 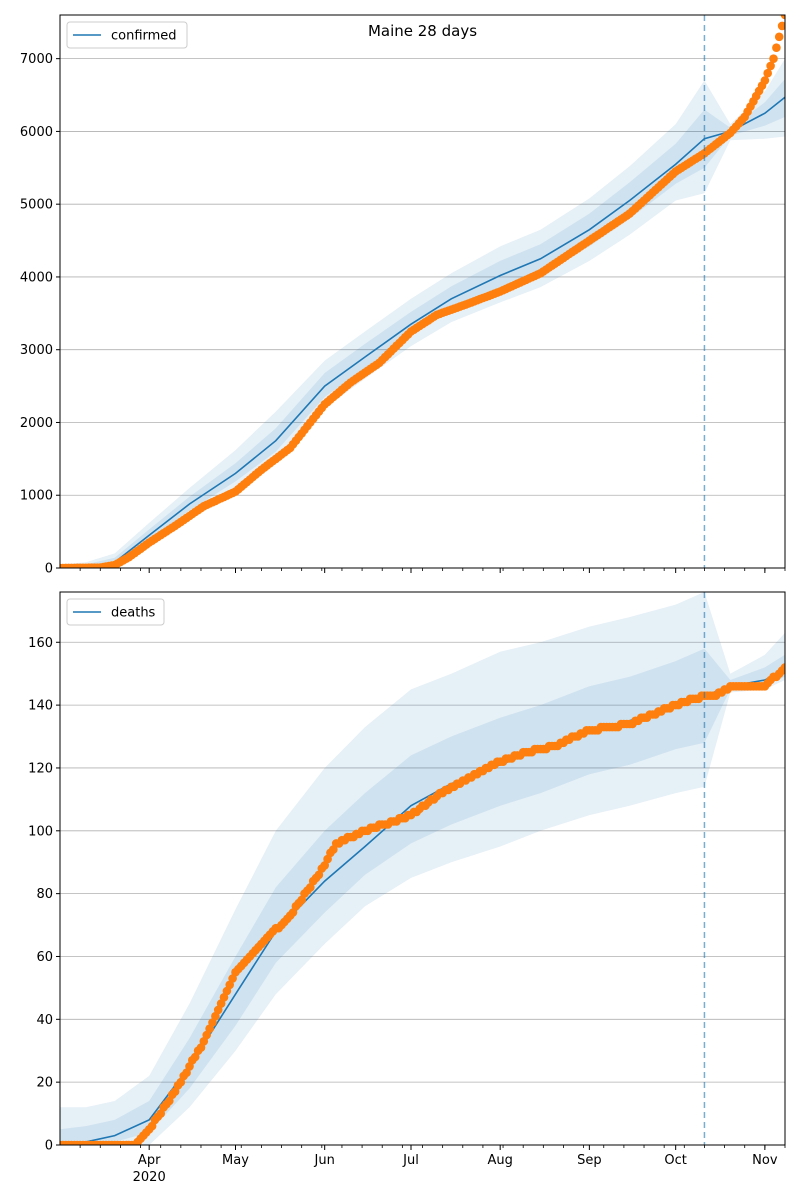 What do you see at coordinates (235, 1160) in the screenshot?
I see `x-tick-label: May` at bounding box center [235, 1160].